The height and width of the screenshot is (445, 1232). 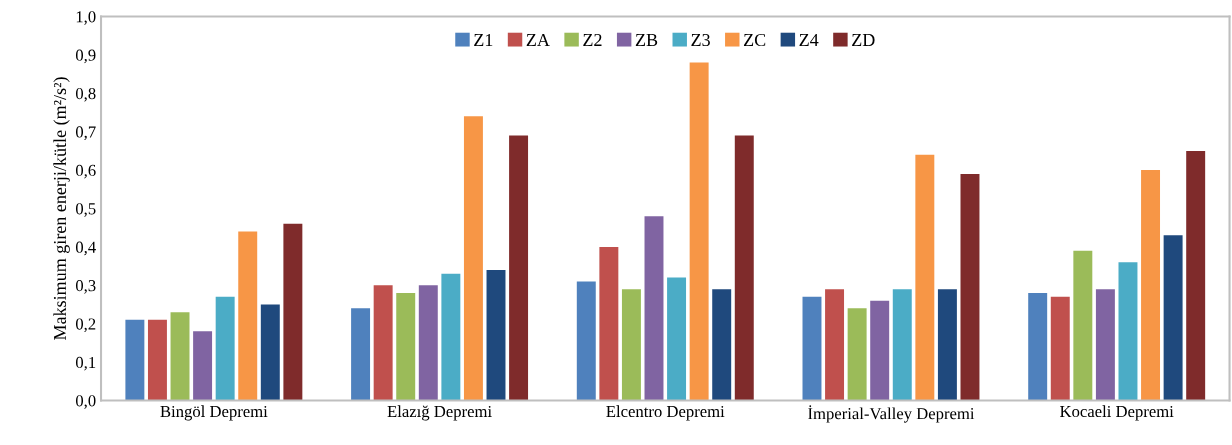 What do you see at coordinates (214, 413) in the screenshot?
I see `x-tick-label: Bingöl Depremi` at bounding box center [214, 413].